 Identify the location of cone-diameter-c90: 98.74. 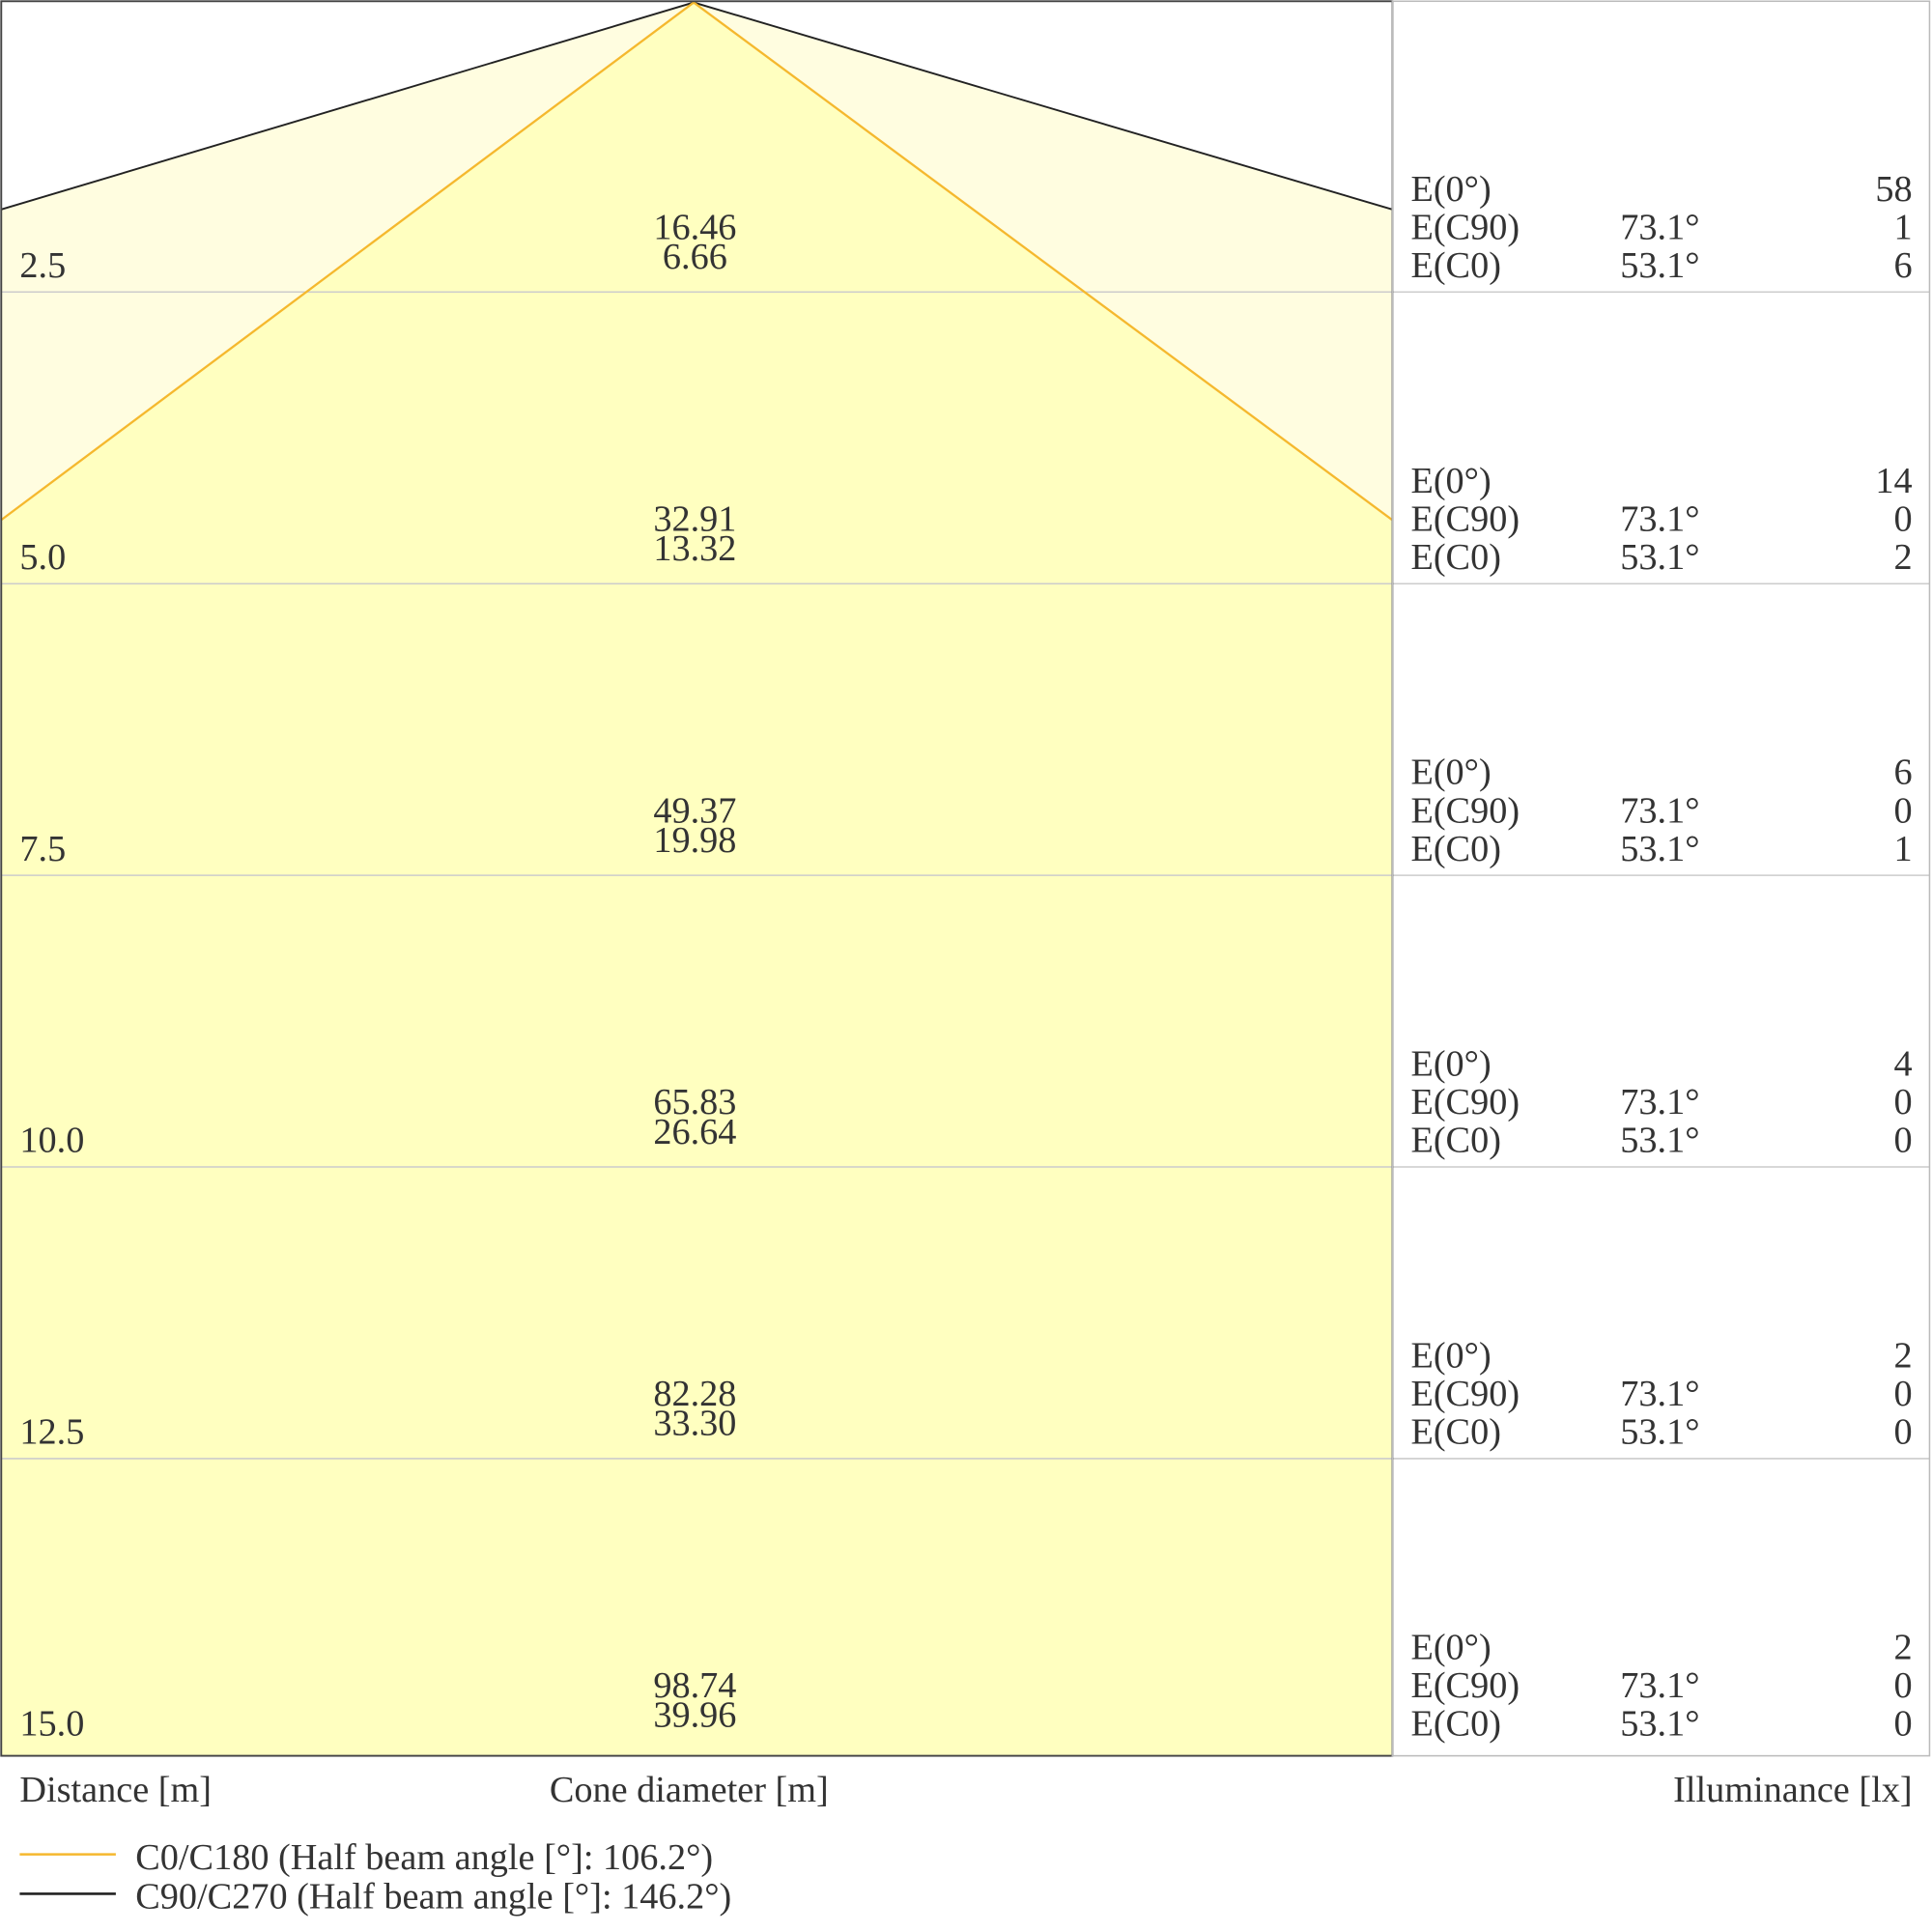
(694, 1685).